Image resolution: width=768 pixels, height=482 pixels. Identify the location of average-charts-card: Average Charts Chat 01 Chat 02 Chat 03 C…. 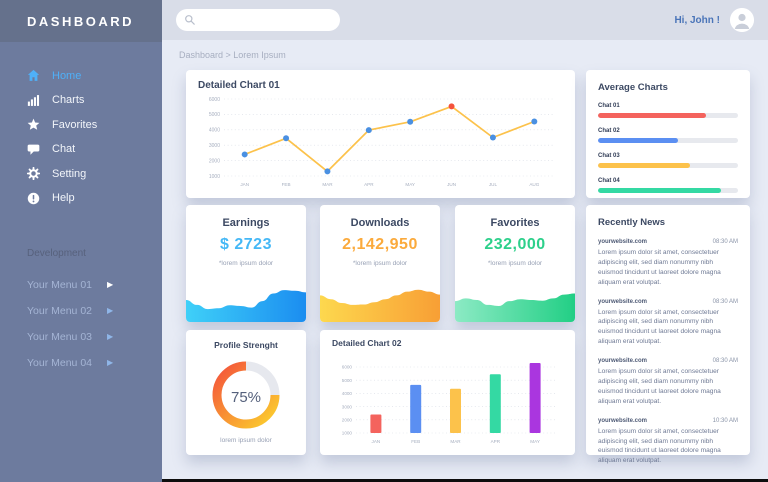
(668, 134).